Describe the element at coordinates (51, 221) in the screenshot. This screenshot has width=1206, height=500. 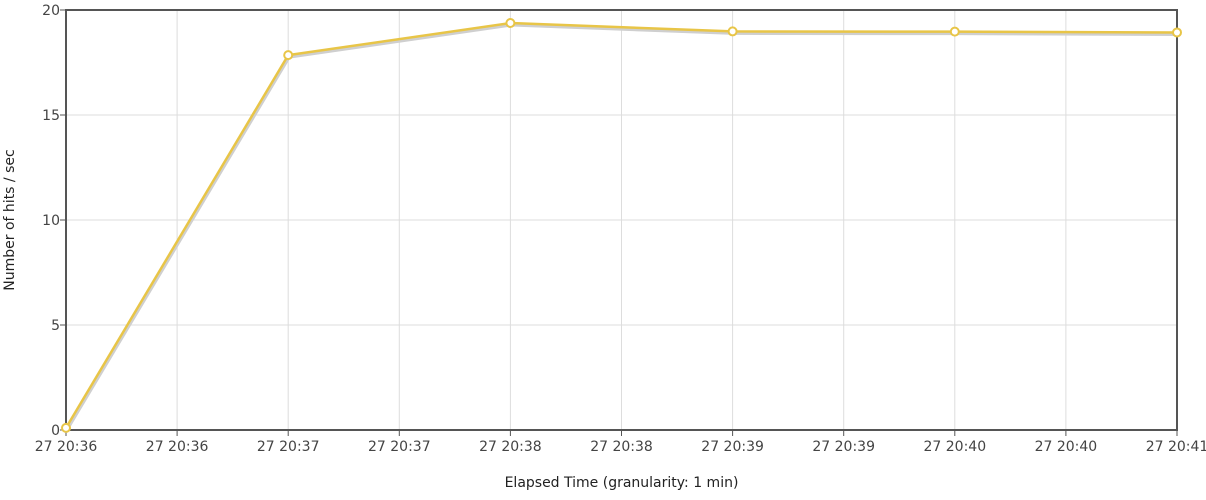
I see `y-tick-label: 10` at that location.